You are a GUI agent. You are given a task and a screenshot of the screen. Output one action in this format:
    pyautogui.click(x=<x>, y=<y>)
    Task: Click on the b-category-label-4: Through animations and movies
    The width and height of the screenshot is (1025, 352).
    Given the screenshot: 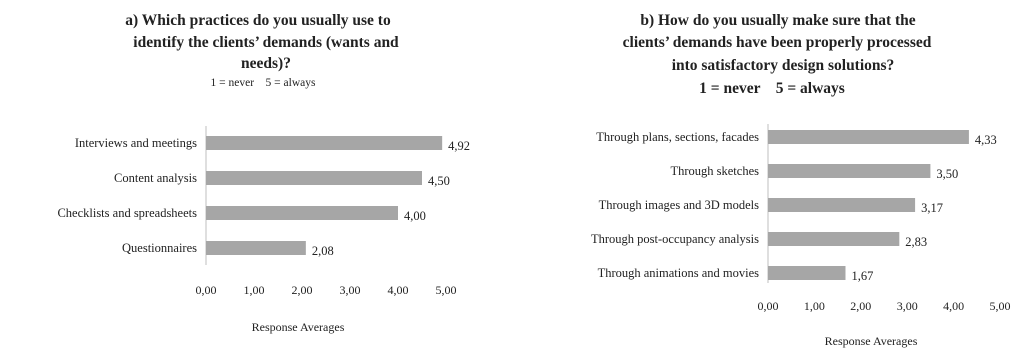 What is the action you would take?
    pyautogui.click(x=679, y=273)
    